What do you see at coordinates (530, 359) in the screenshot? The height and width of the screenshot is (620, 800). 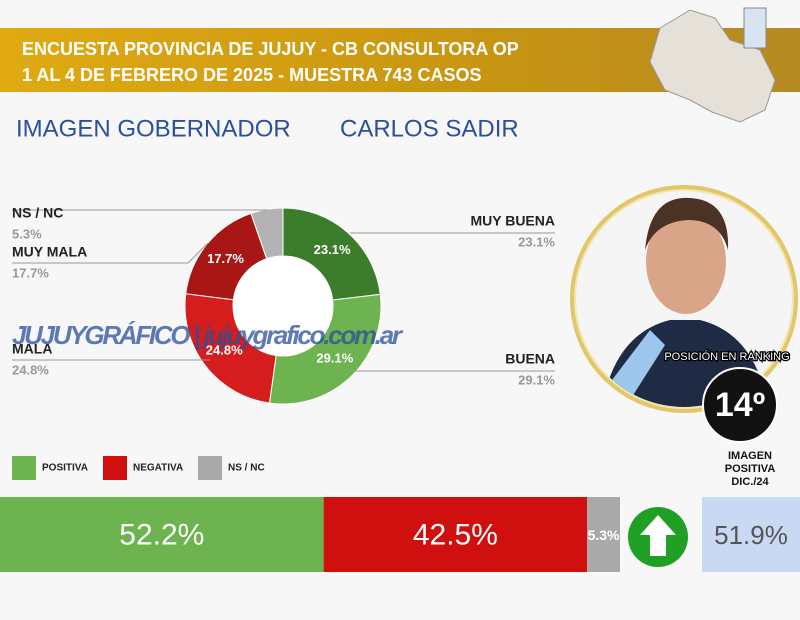 I see `category-label: BUENA` at bounding box center [530, 359].